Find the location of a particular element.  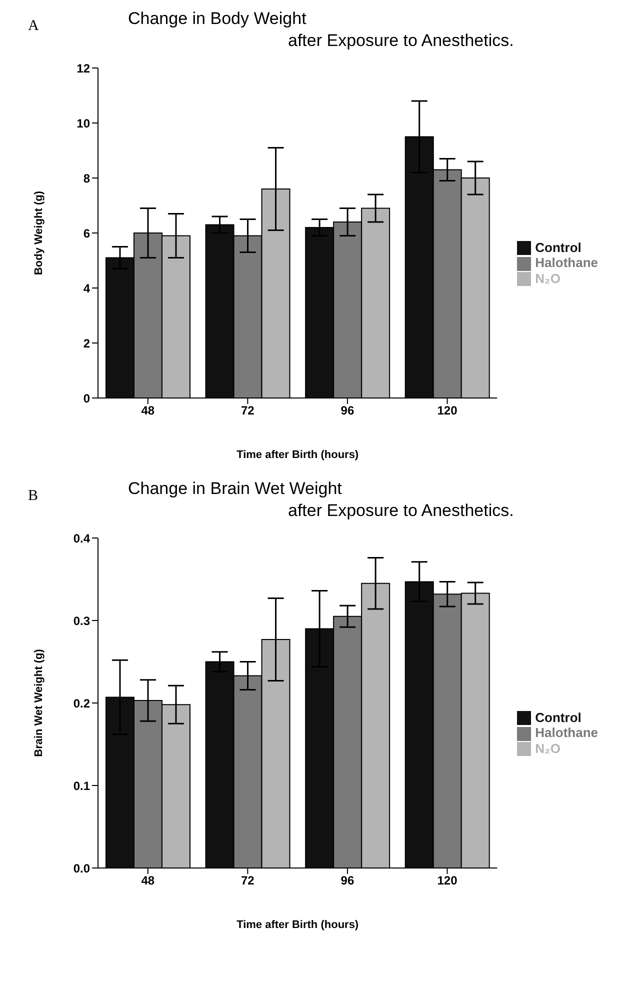

y-tick-label: 0.1 is located at coordinates (81, 785).